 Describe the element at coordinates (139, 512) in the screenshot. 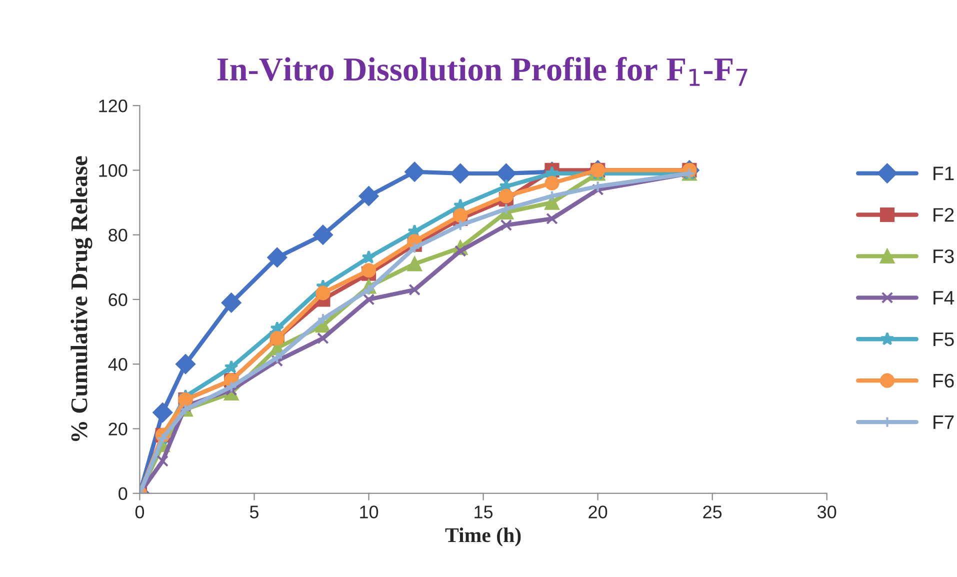

I see `x-tick-label: 0` at that location.